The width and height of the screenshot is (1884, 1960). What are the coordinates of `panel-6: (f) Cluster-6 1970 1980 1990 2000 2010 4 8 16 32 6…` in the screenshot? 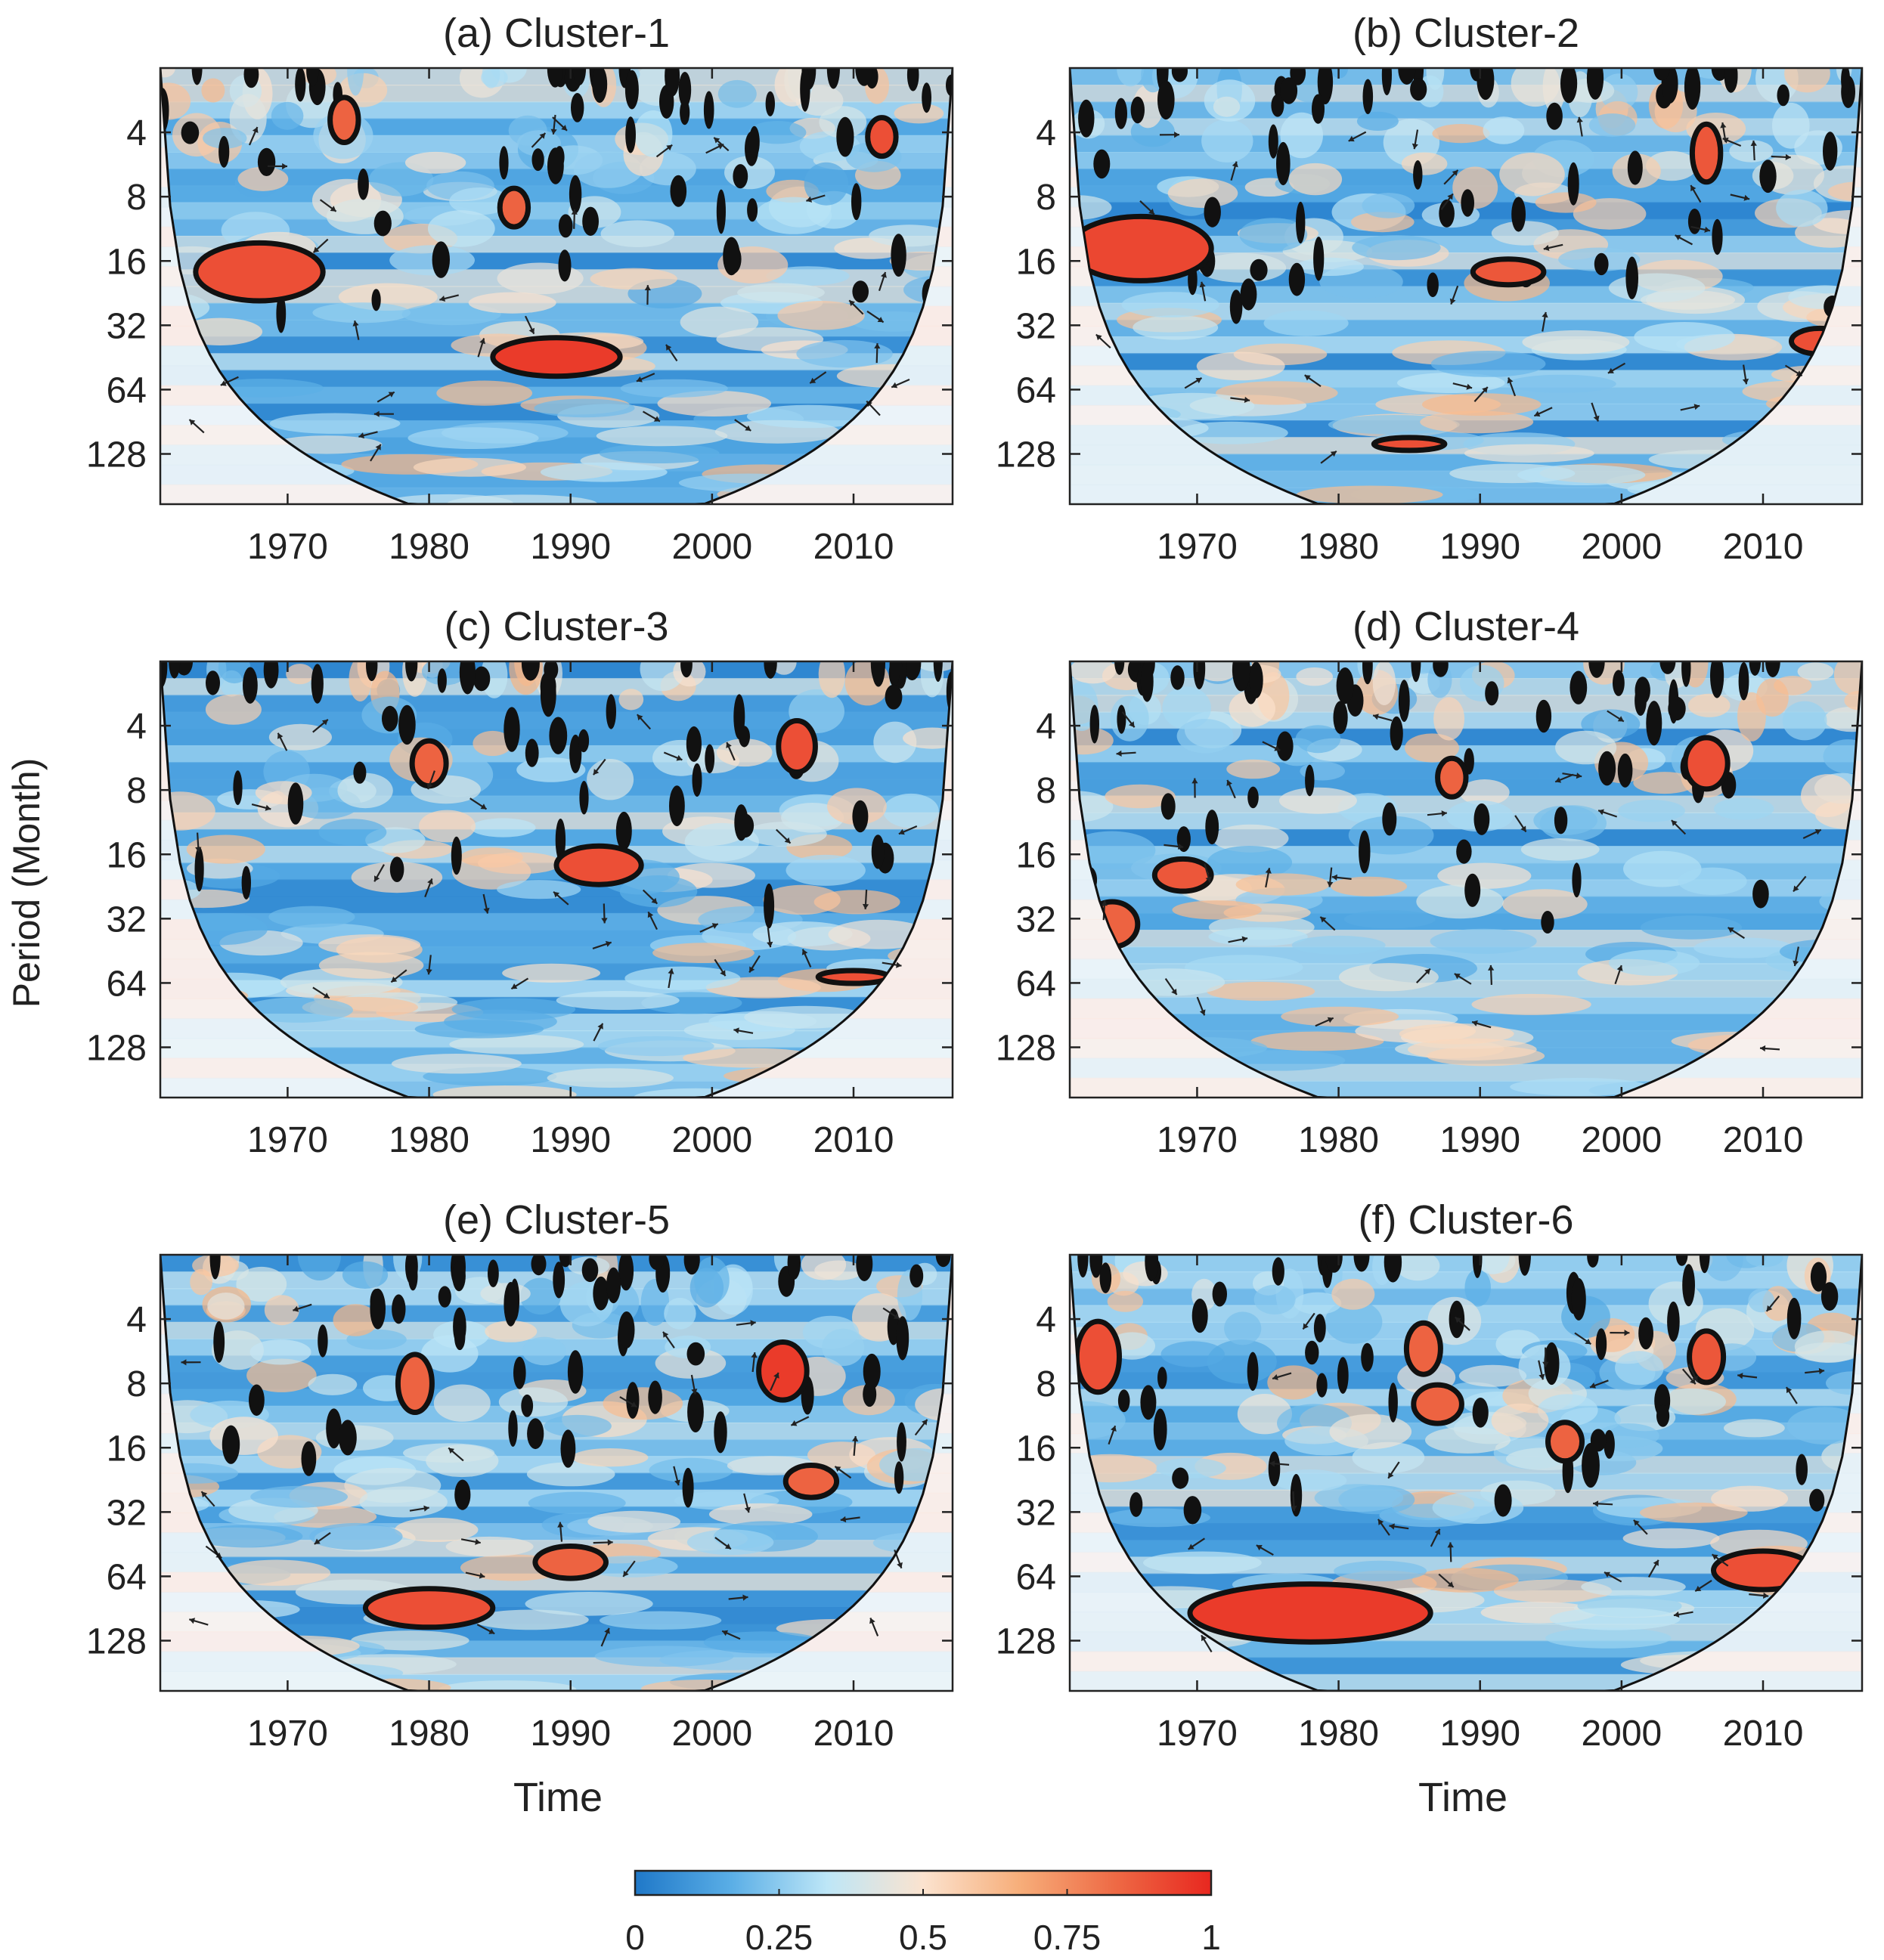 It's located at (1430, 1475).